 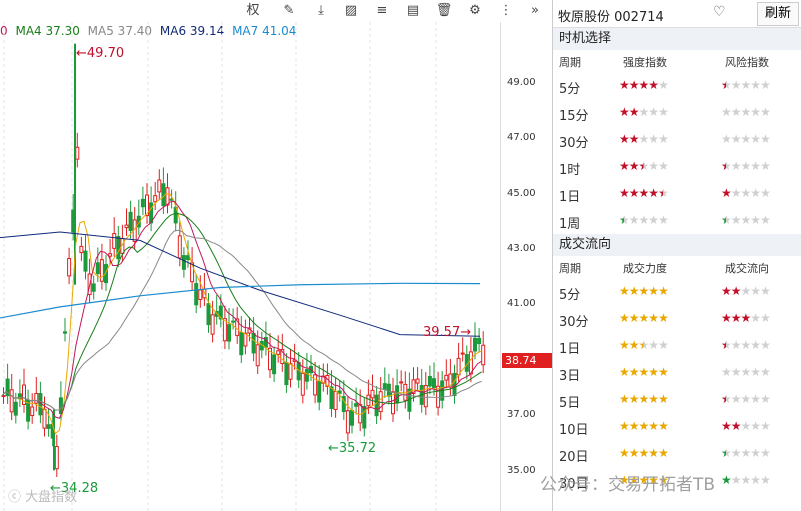 I want to click on row-period: 20日, so click(x=574, y=457).